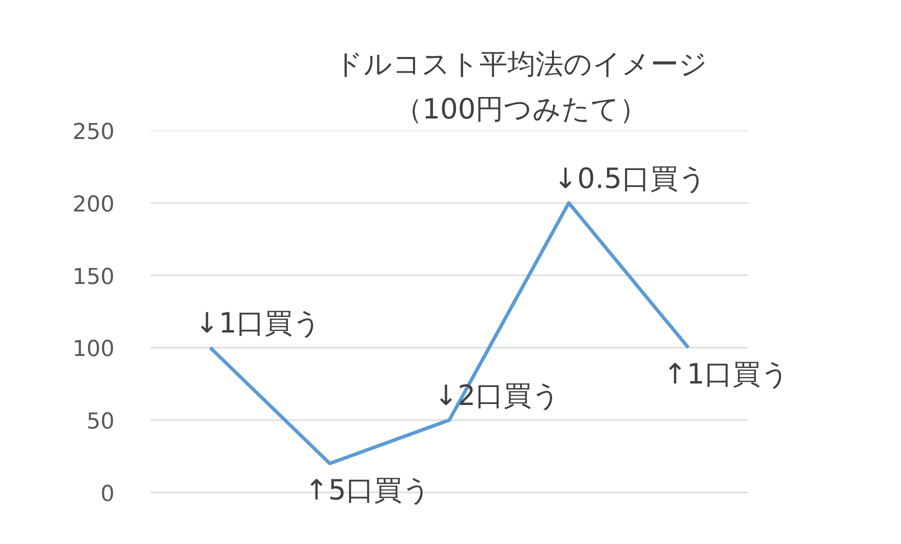  I want to click on chart-subtitle: （100円つみたて）, so click(521, 109).